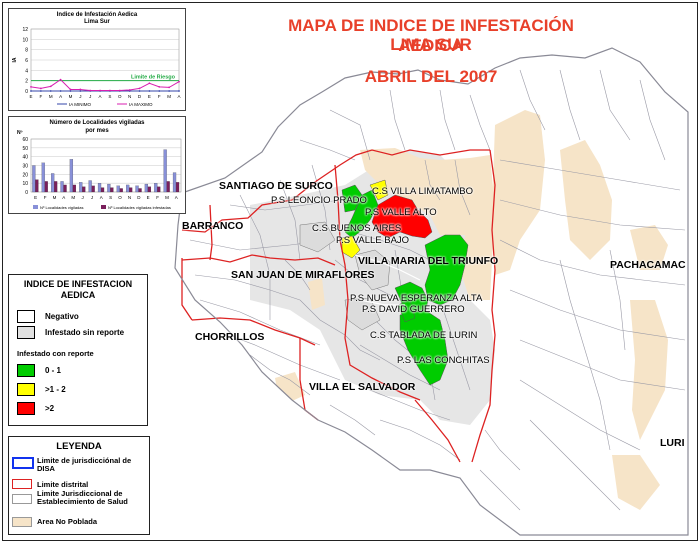 This screenshot has height=543, width=700. Describe the element at coordinates (97, 131) in the screenshot. I see `chart-loc-subtitle: por mes` at that location.